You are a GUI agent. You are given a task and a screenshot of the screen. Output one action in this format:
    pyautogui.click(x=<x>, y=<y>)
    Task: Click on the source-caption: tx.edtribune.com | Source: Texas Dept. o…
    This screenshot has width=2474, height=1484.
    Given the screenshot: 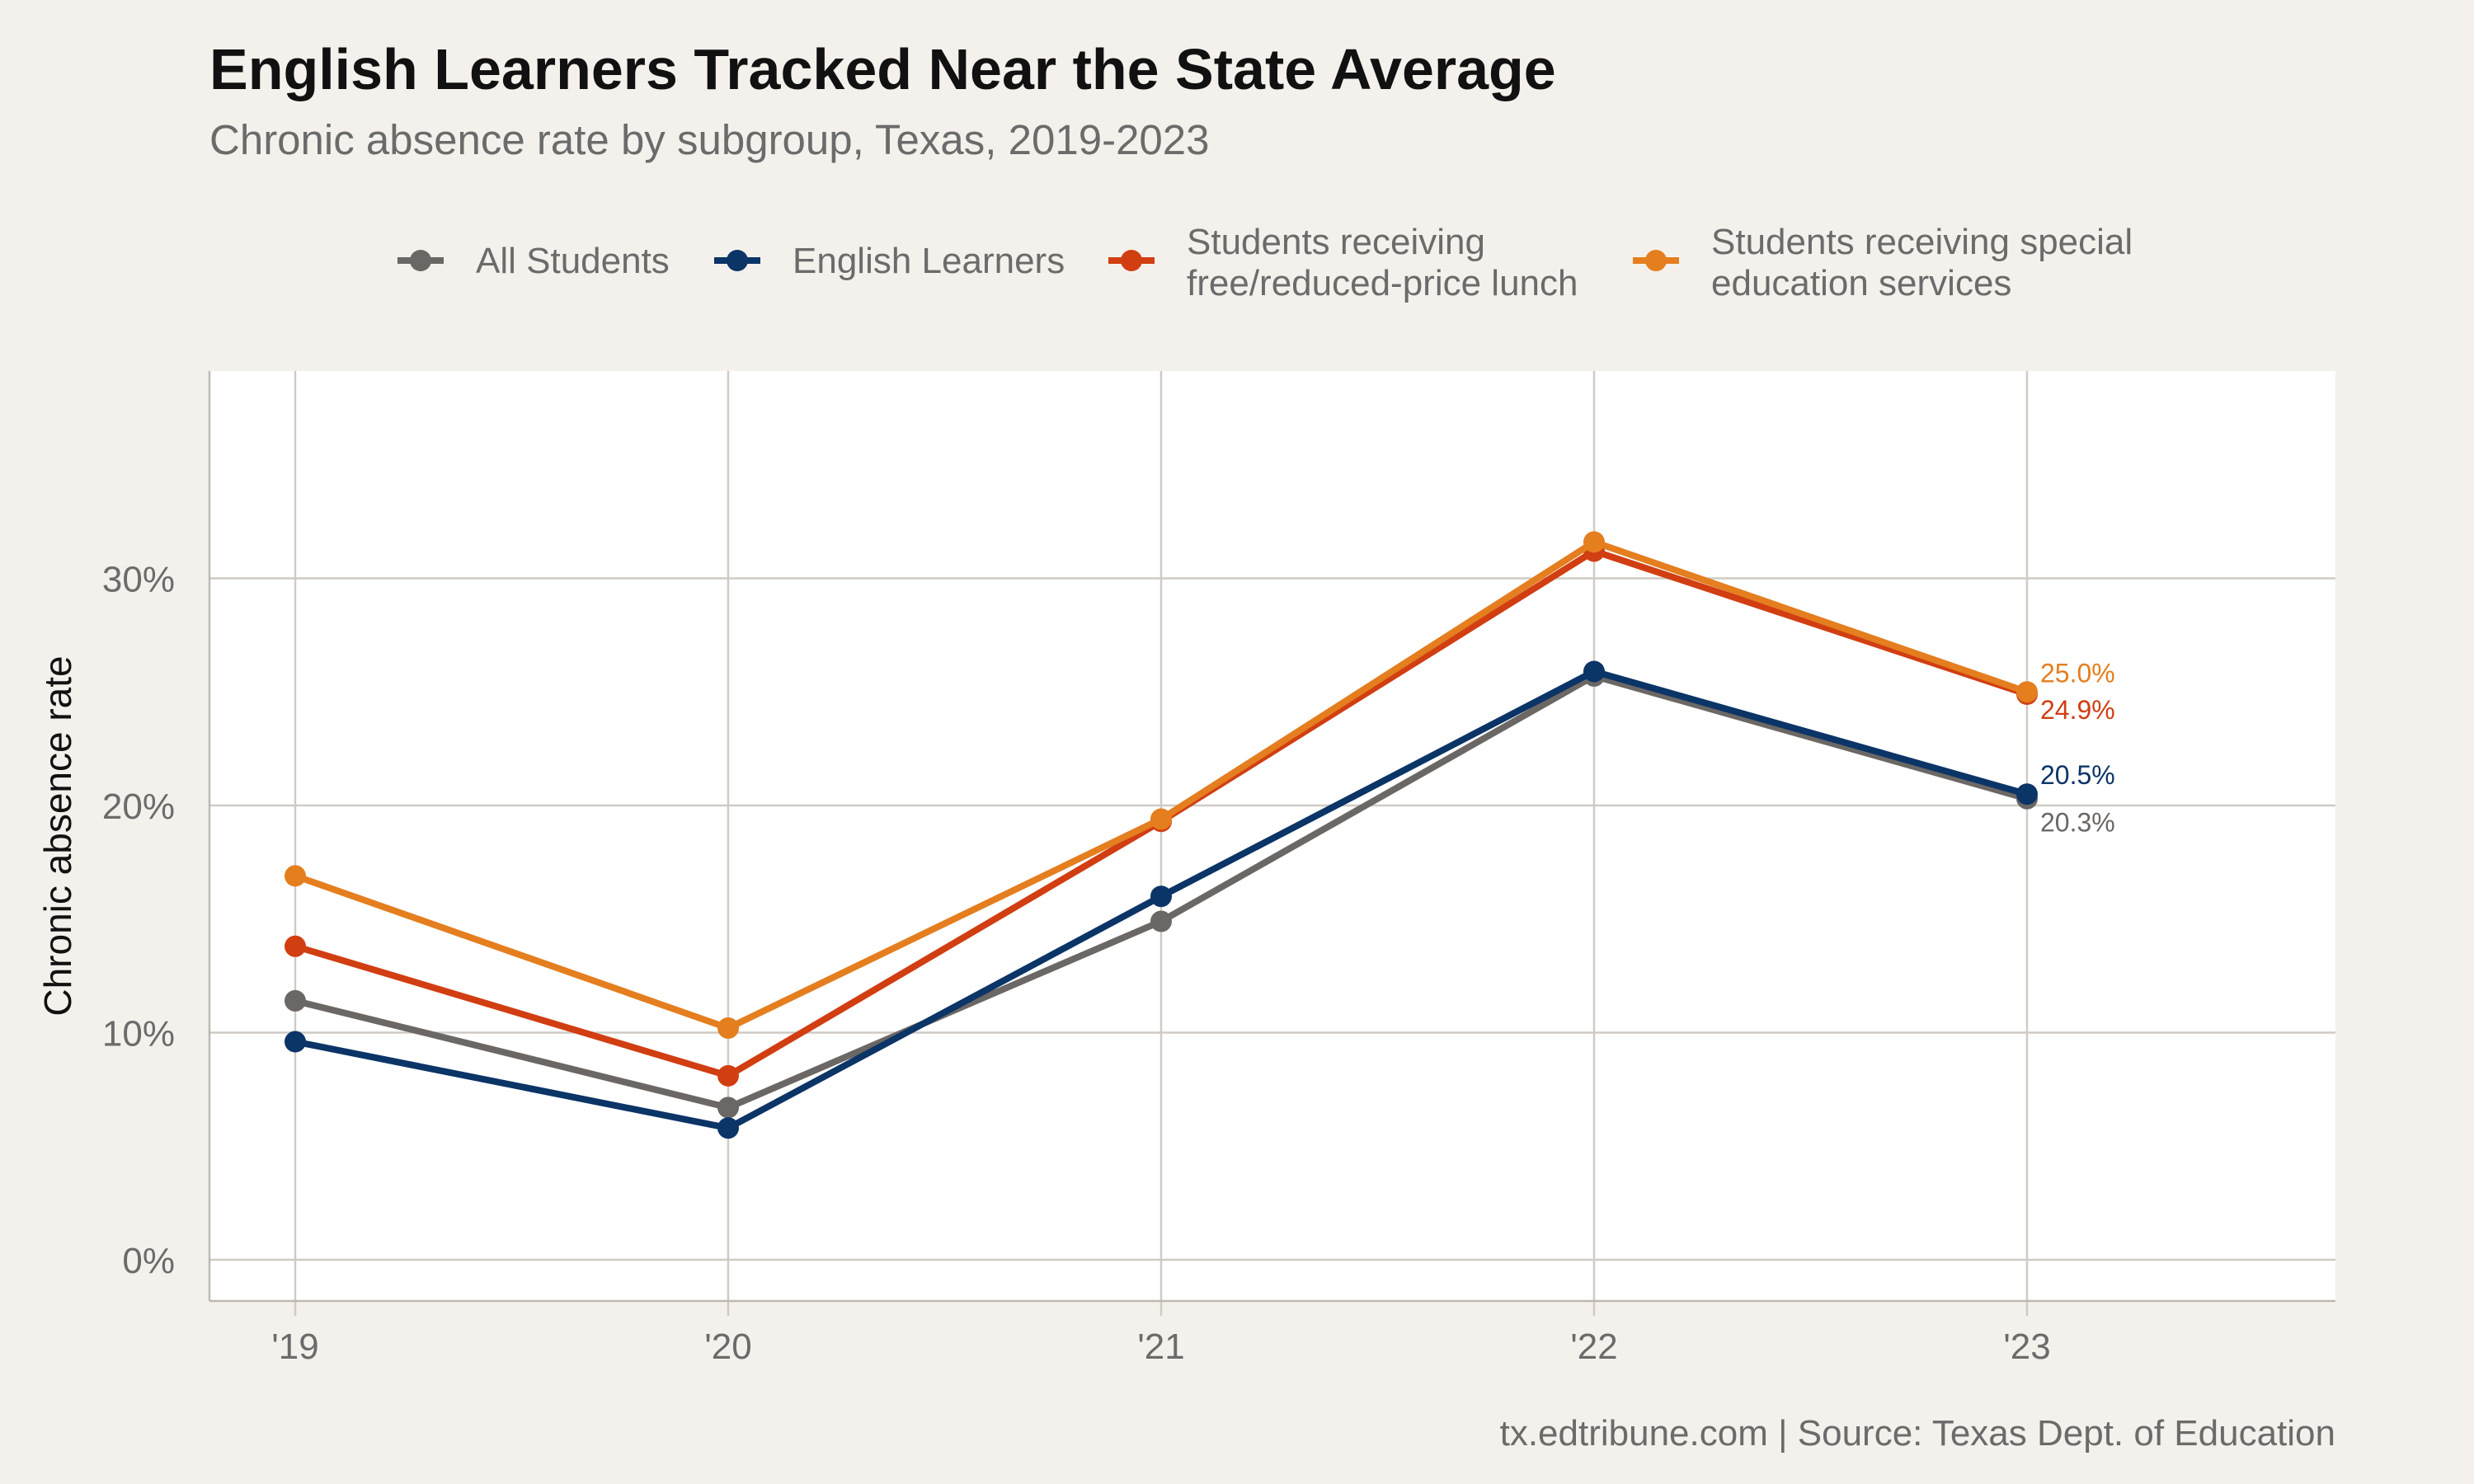 What is the action you would take?
    pyautogui.click(x=1917, y=1433)
    